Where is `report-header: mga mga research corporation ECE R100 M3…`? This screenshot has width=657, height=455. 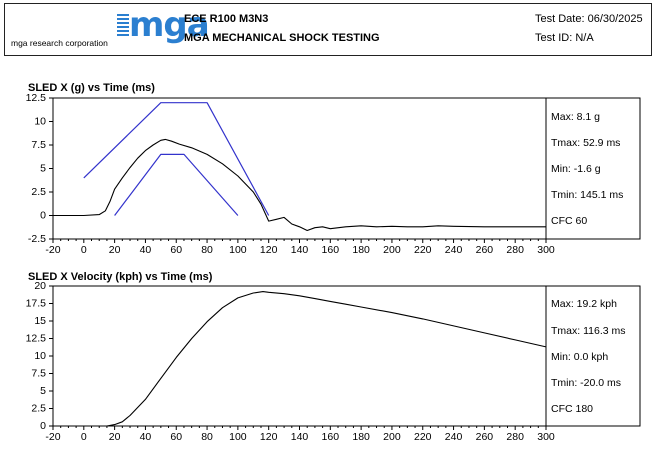
report-header: mga mga research corporation ECE R100 M3… is located at coordinates (328, 29).